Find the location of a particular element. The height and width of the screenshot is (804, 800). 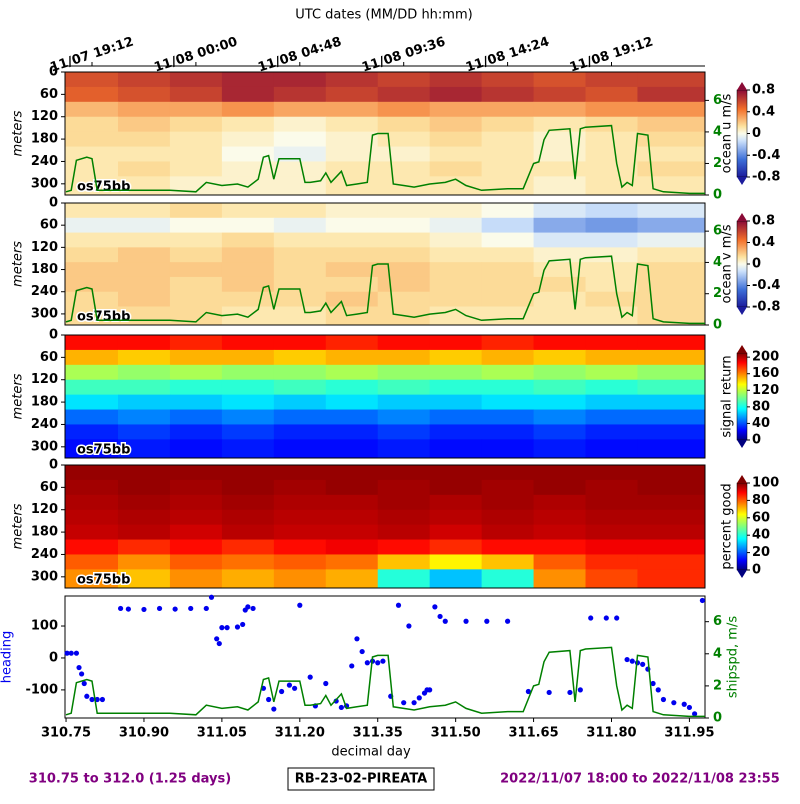

colorbar-tick-label: 40 is located at coordinates (761, 535).